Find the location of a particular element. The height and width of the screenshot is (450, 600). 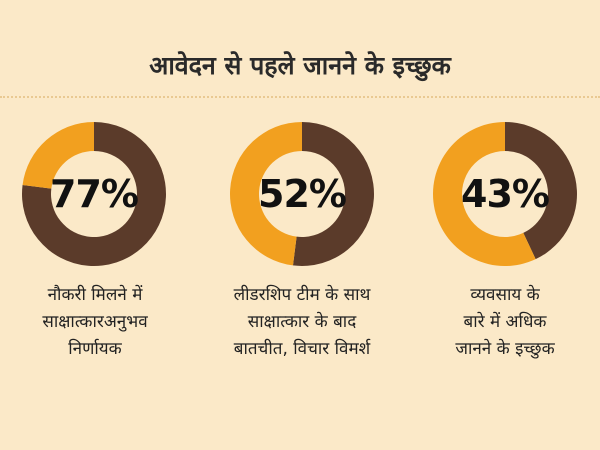

donut-1-value-slice is located at coordinates (94, 194).